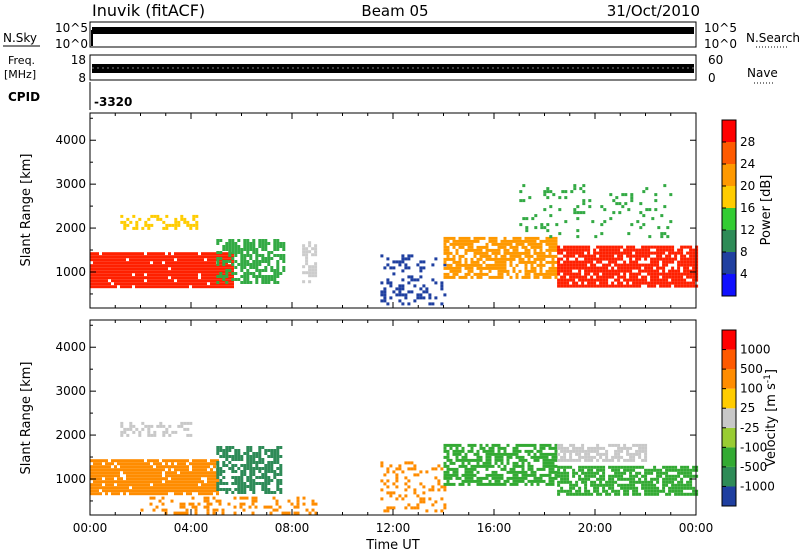  What do you see at coordinates (392, 36) in the screenshot?
I see `nsky-trace` at bounding box center [392, 36].